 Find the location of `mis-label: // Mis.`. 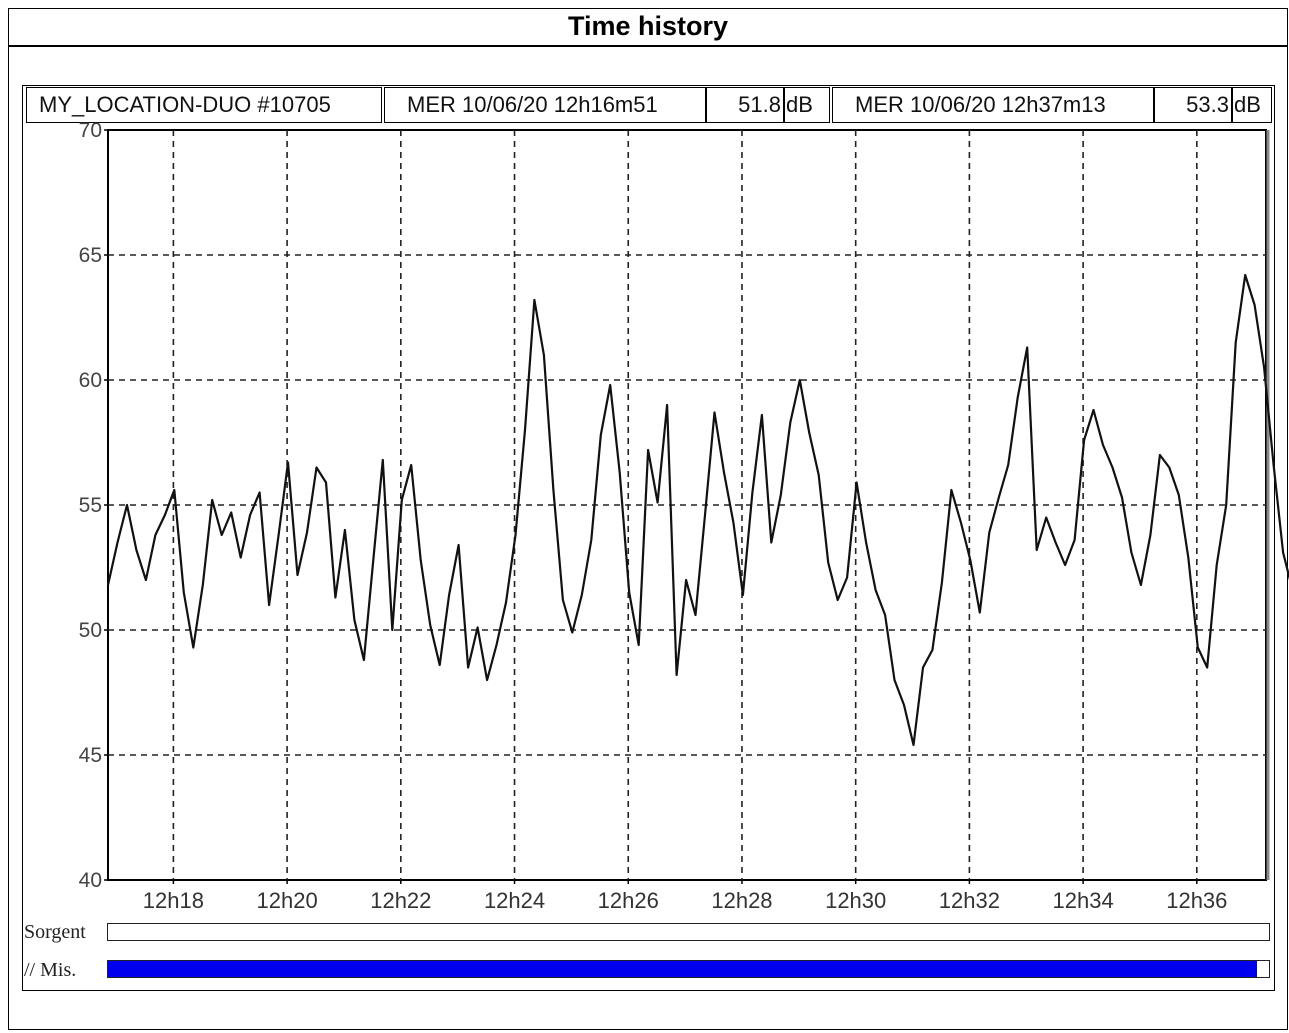

mis-label: // Mis. is located at coordinates (50, 970).